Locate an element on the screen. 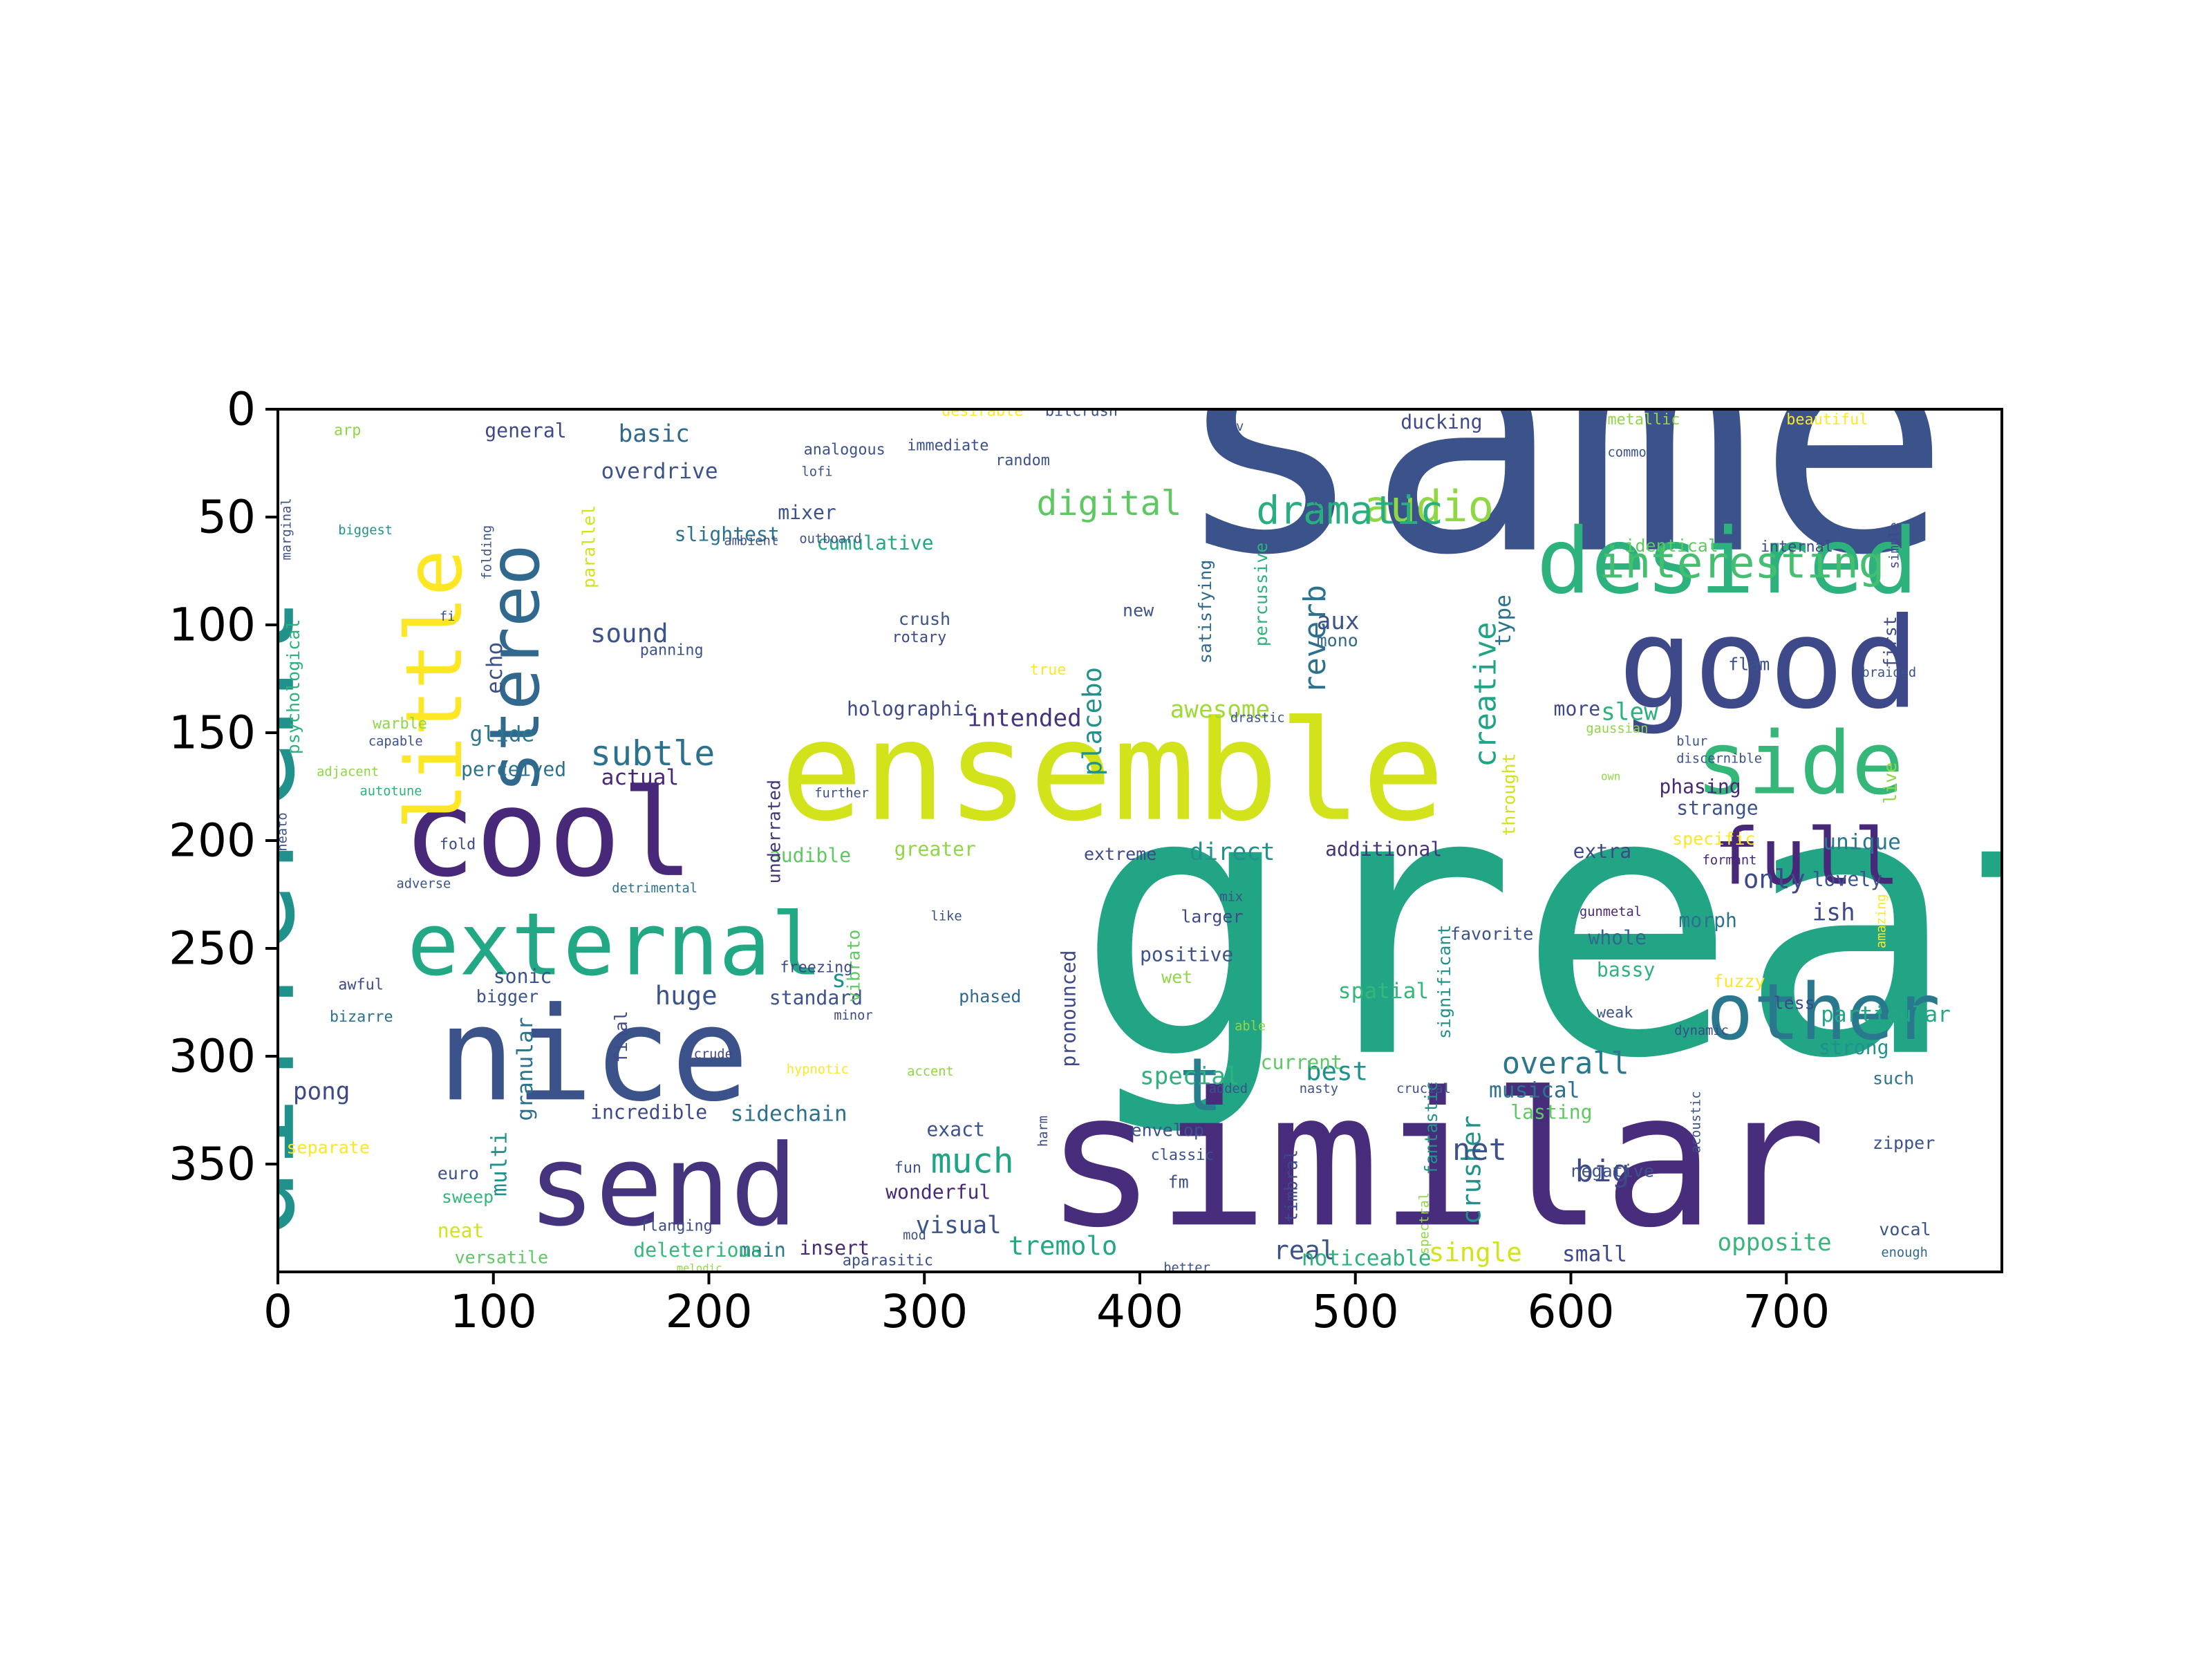 The width and height of the screenshot is (2212, 1659). word-bigger: bigger is located at coordinates (507, 996).